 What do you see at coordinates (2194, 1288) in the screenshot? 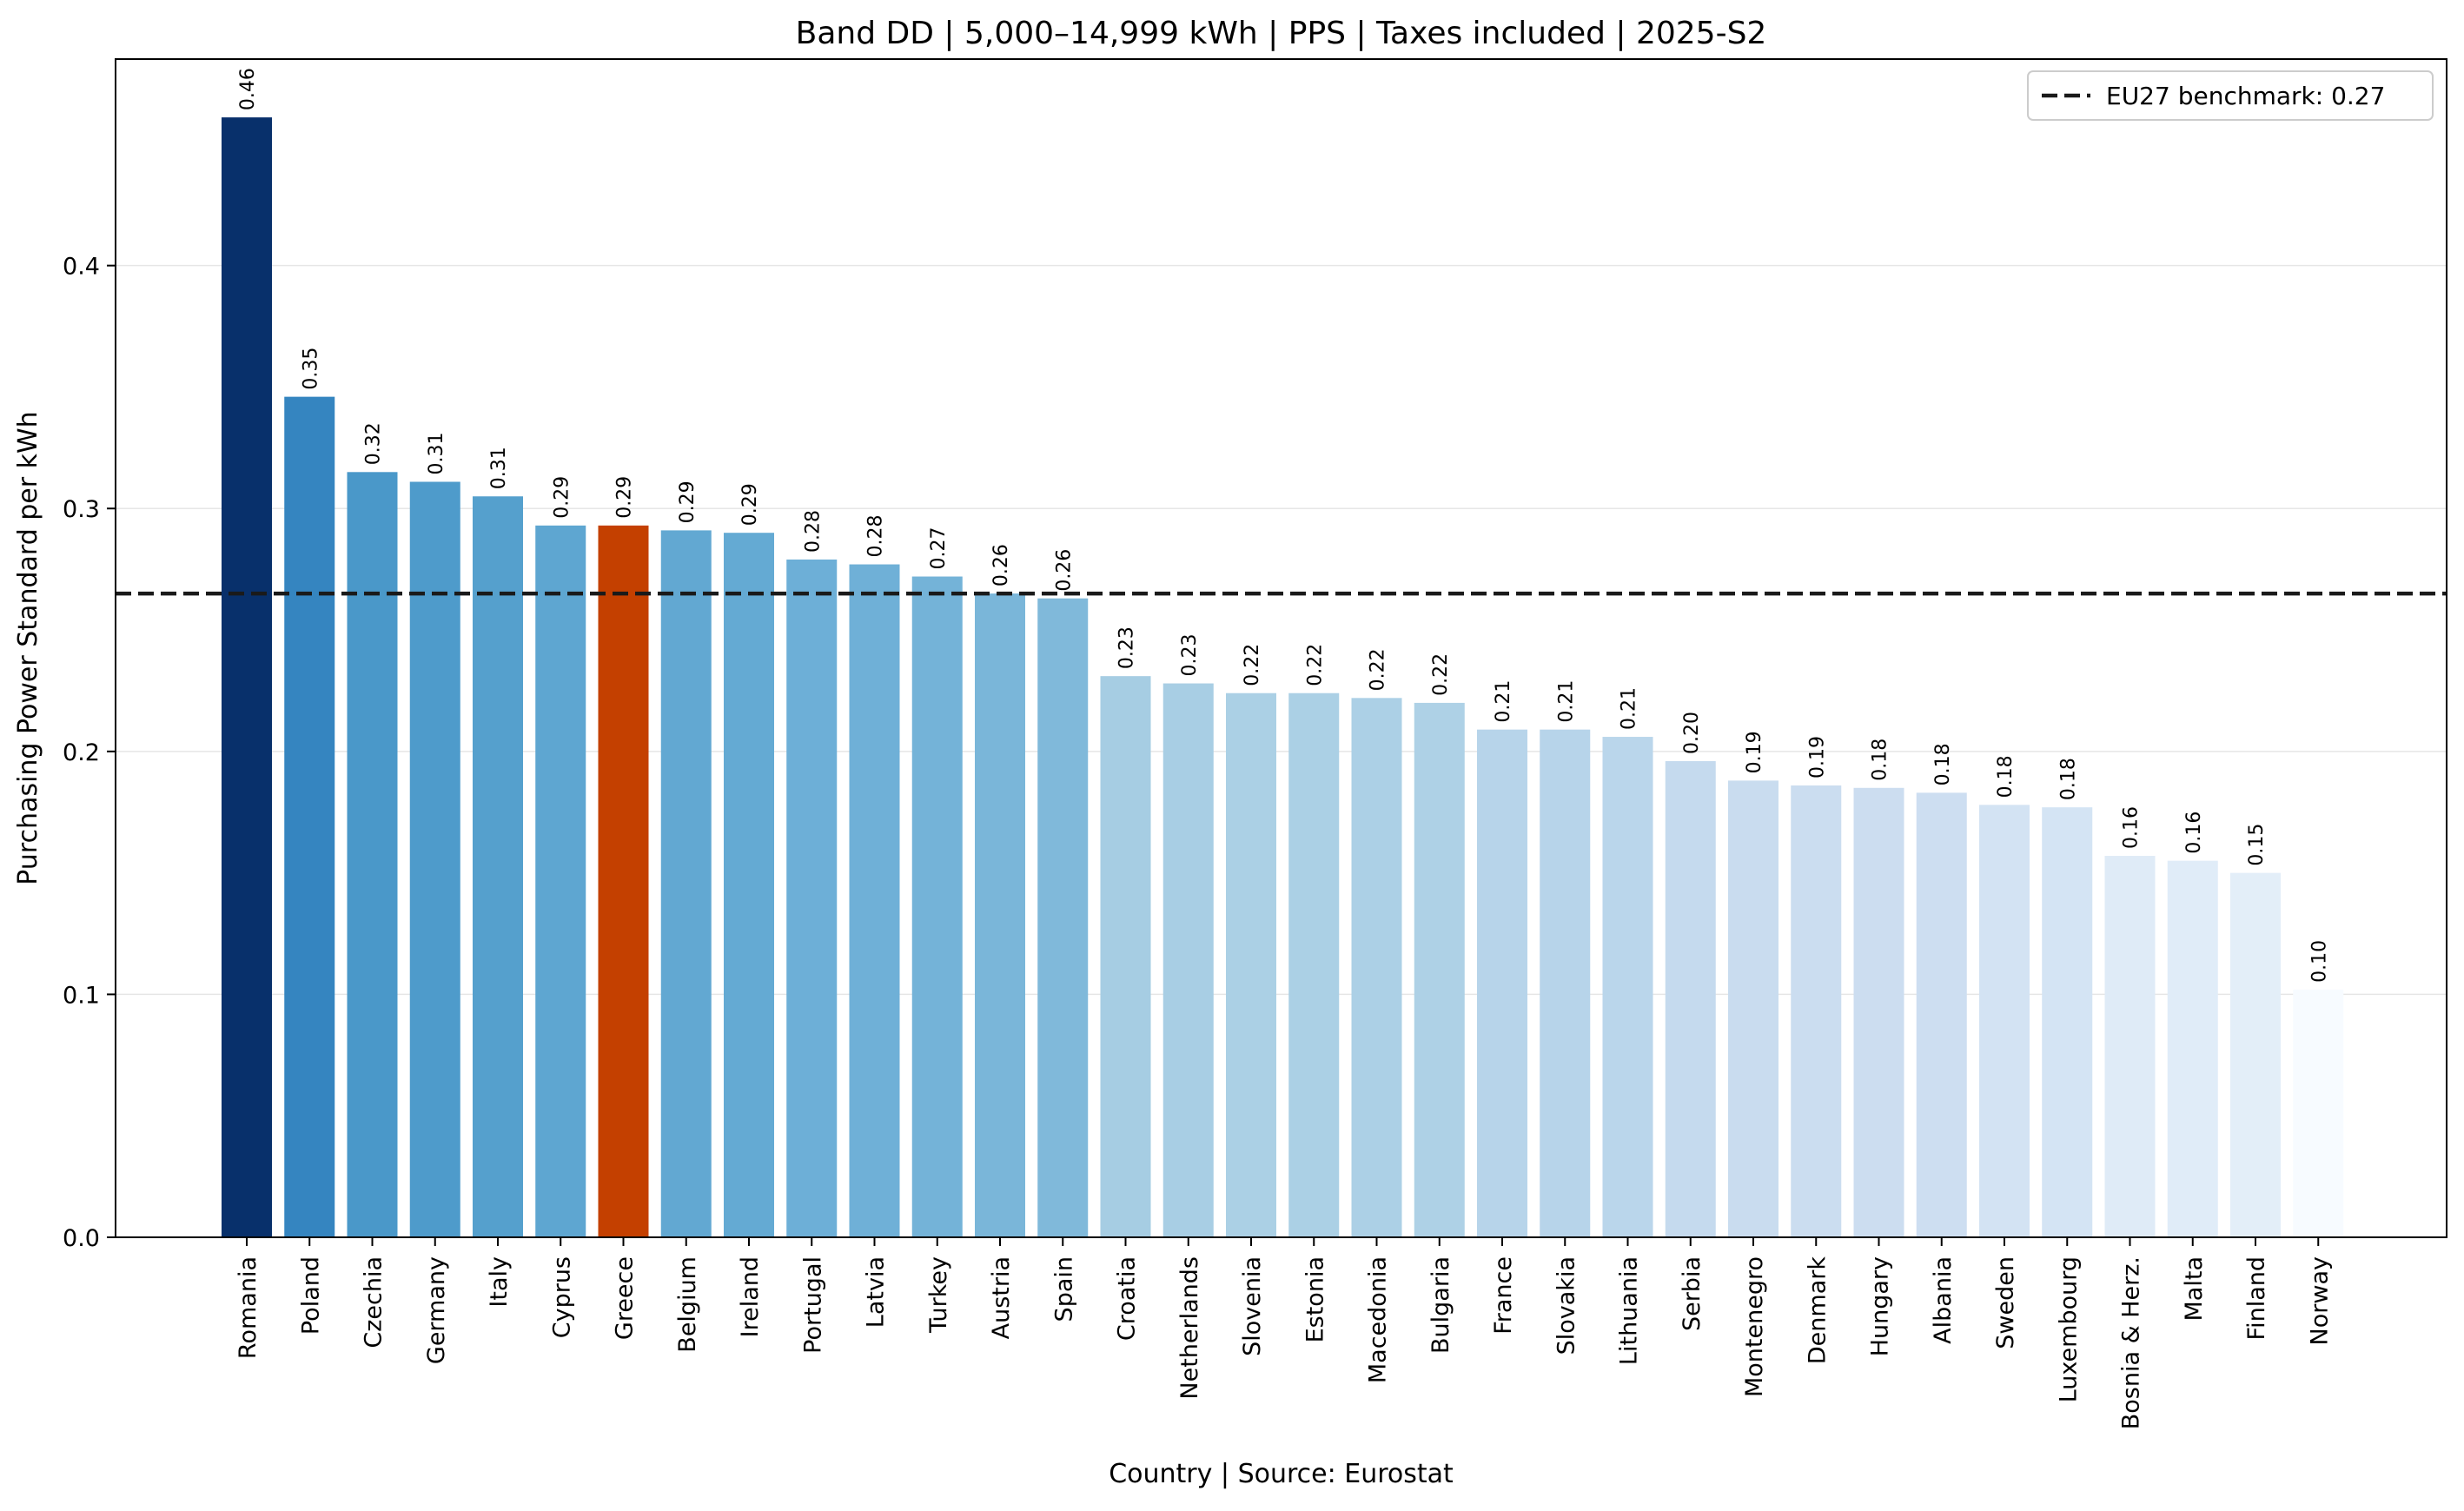
I see `x-tick-label: Malta` at bounding box center [2194, 1288].